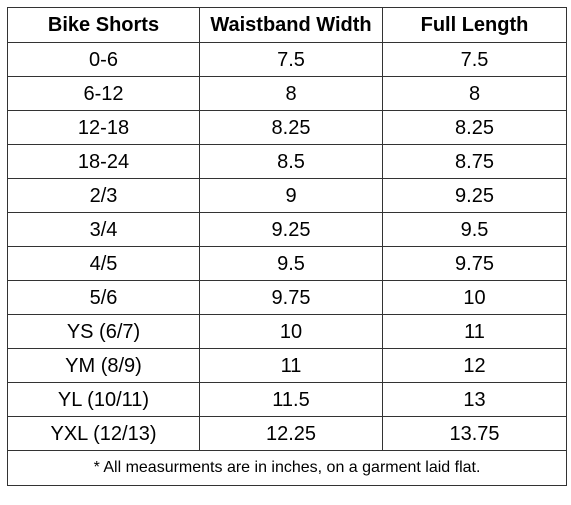 Image resolution: width=571 pixels, height=505 pixels. Describe the element at coordinates (474, 161) in the screenshot. I see `full-length-cell: 8.75` at that location.